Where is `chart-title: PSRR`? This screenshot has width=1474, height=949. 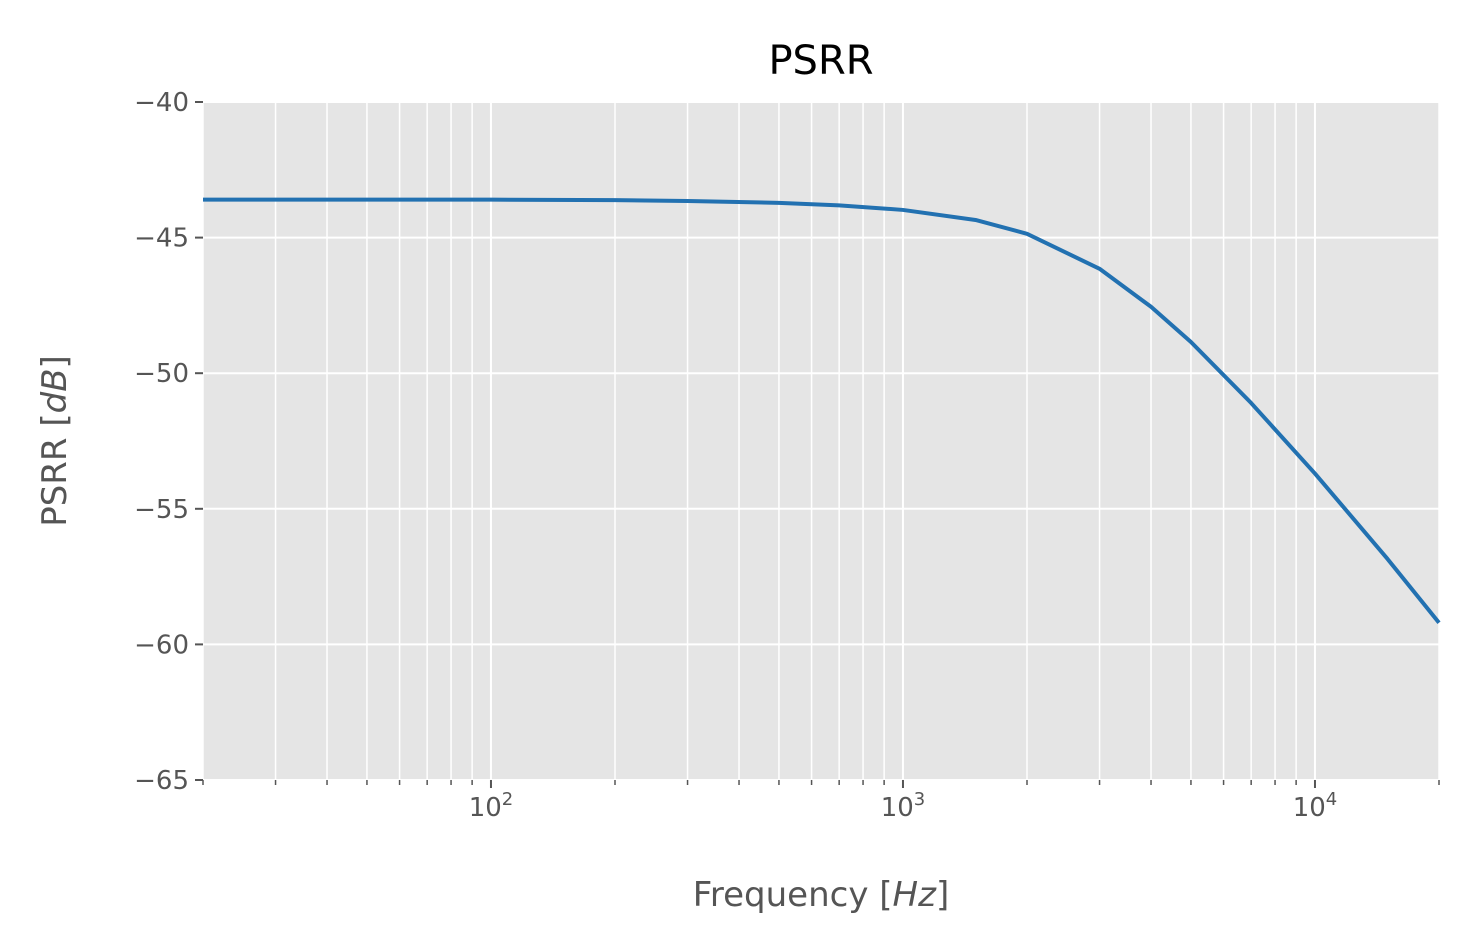 chart-title: PSRR is located at coordinates (820, 61).